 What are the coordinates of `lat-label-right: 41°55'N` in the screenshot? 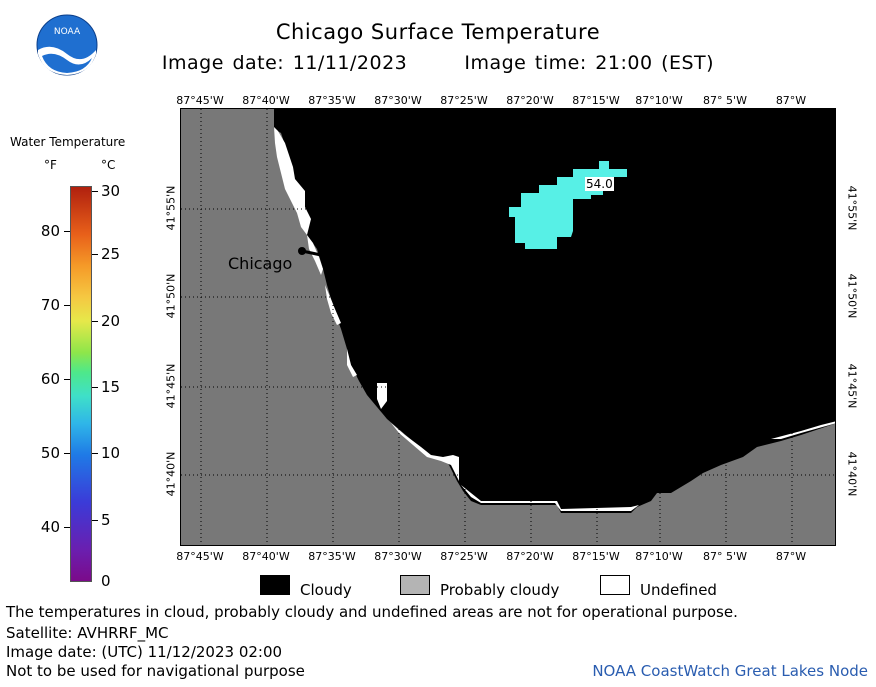 It's located at (852, 208).